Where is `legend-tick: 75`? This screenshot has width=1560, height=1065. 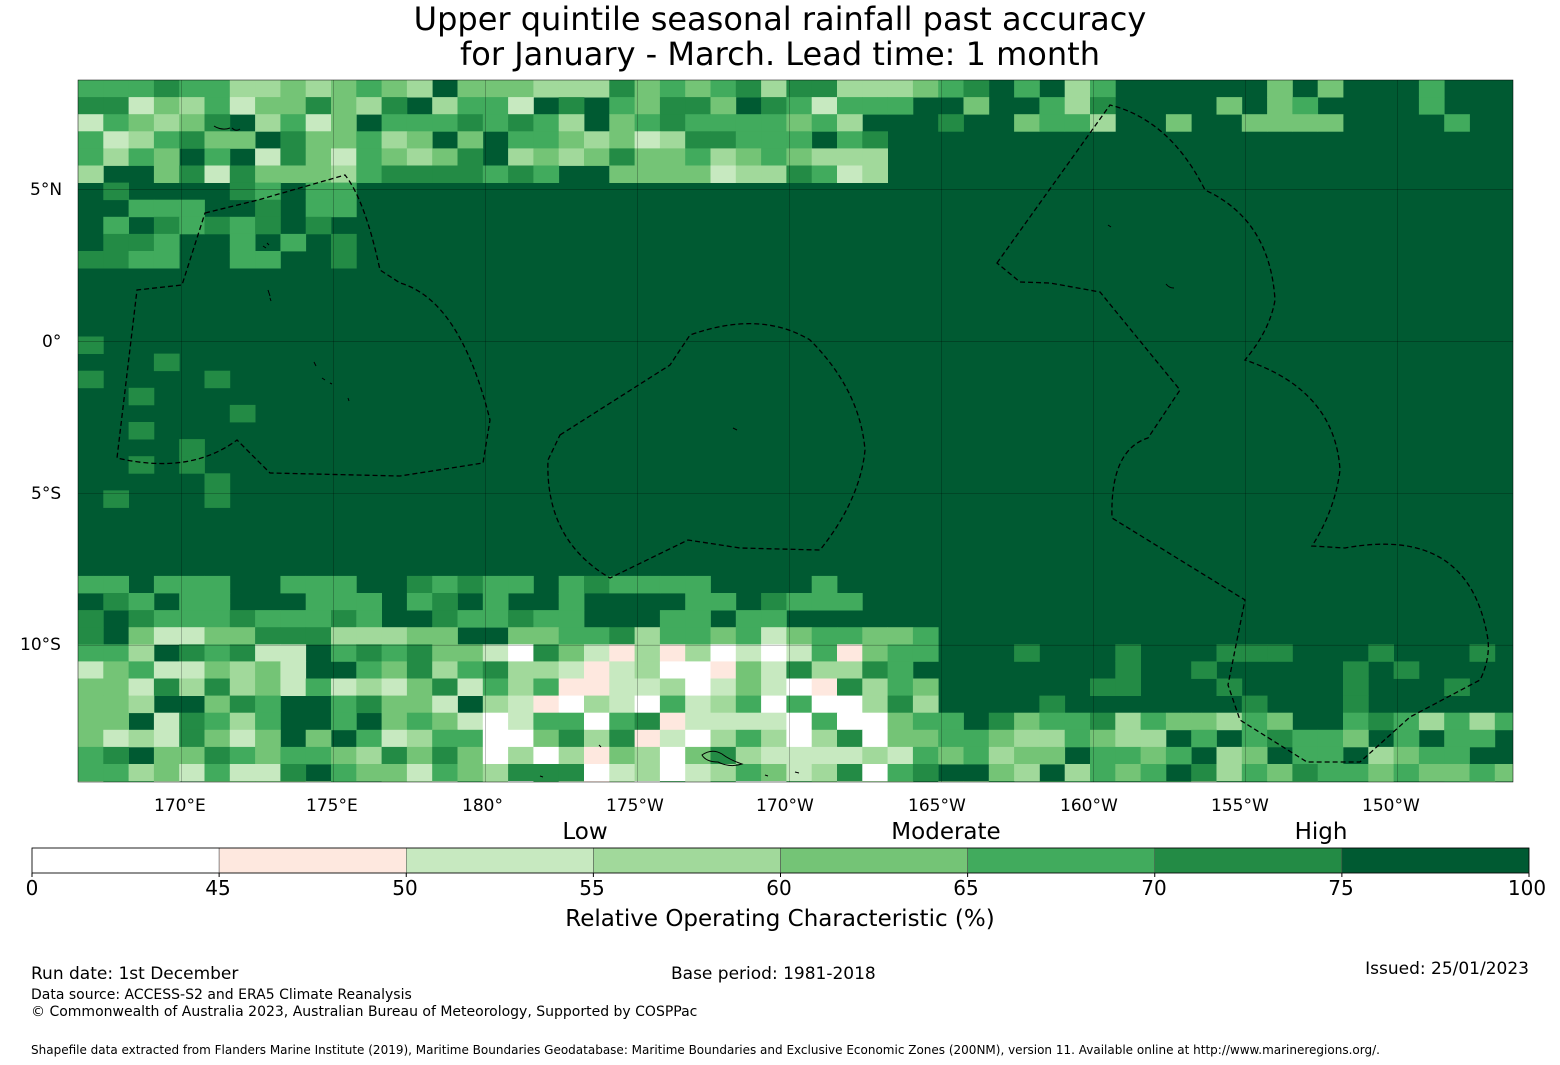
legend-tick: 75 is located at coordinates (1341, 888).